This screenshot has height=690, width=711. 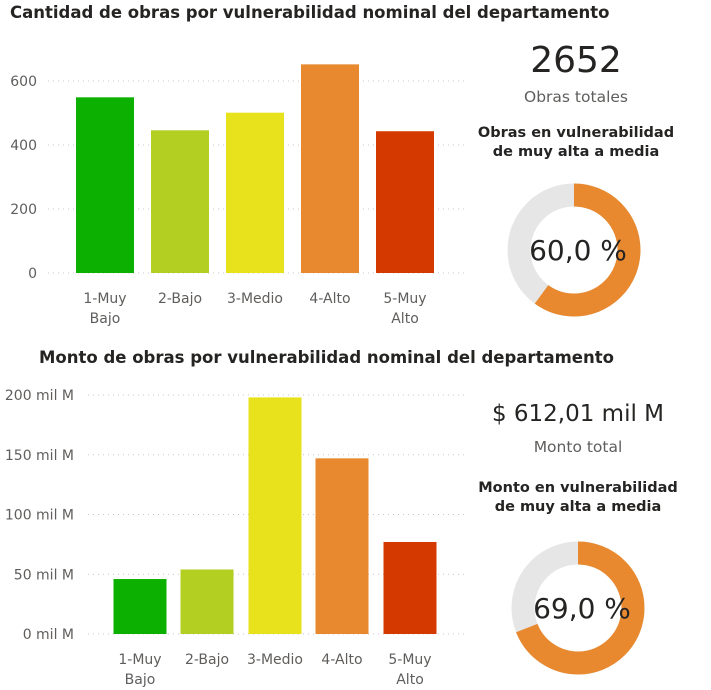 I want to click on monto-x-tick-label-line: 3-Medio, so click(x=275, y=660).